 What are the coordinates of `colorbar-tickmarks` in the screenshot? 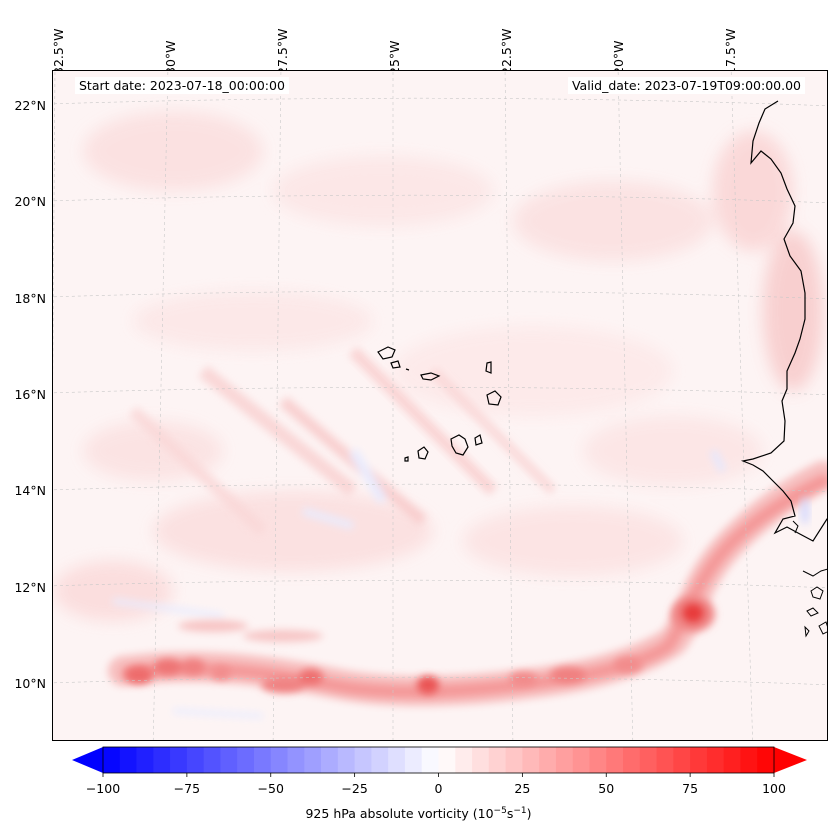 It's located at (438, 775).